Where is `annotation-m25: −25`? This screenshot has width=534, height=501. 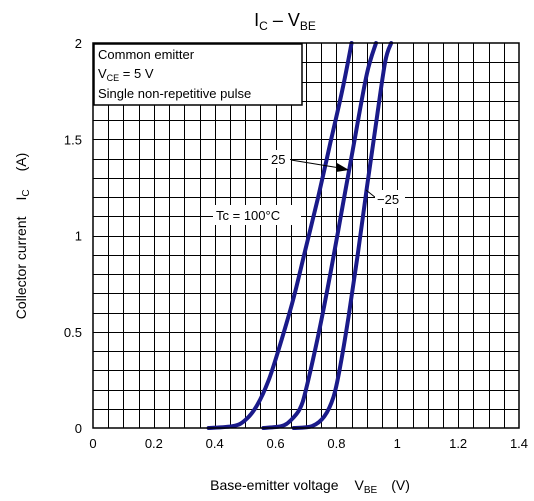 annotation-m25: −25 is located at coordinates (388, 199).